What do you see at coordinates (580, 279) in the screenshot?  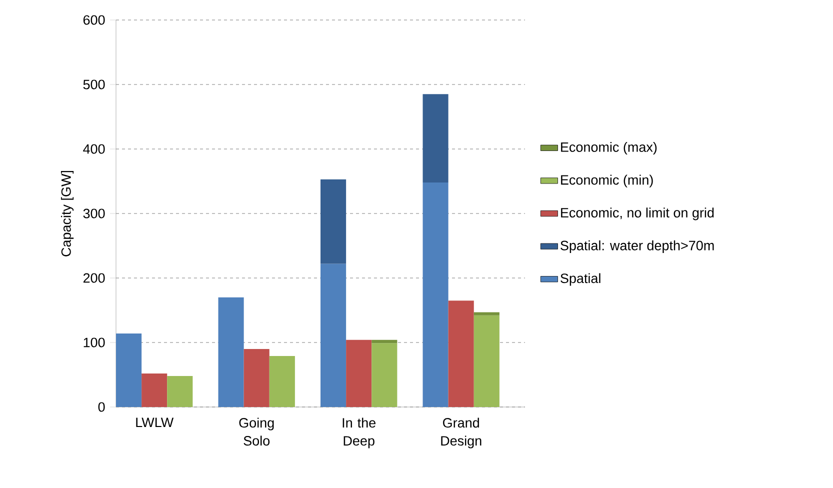 I see `legend-label: Spatial` at bounding box center [580, 279].